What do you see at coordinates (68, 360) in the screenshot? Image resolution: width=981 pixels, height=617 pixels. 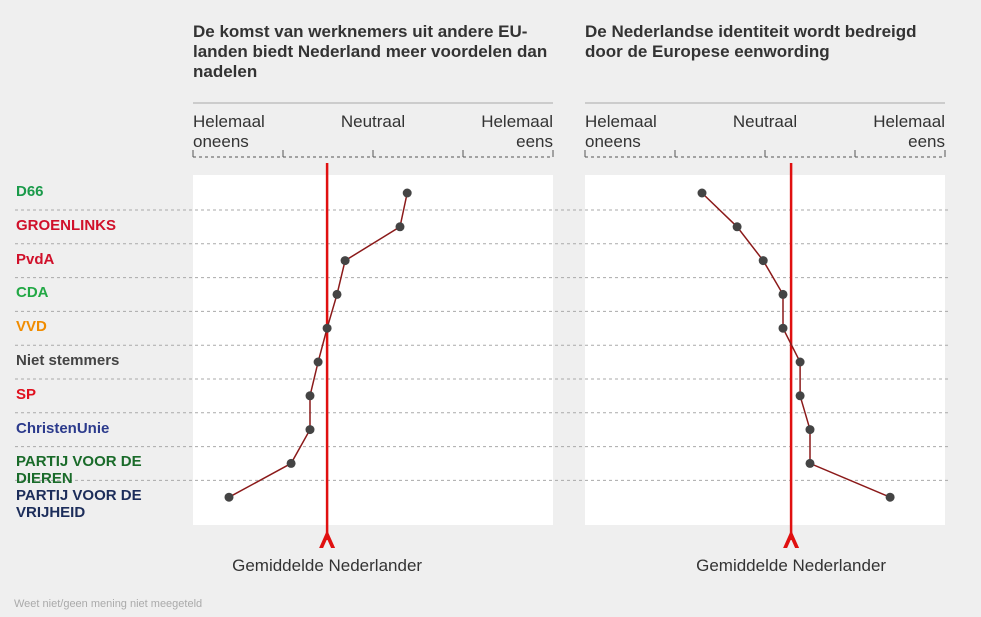 I see `party-label: Niet stemmers` at bounding box center [68, 360].